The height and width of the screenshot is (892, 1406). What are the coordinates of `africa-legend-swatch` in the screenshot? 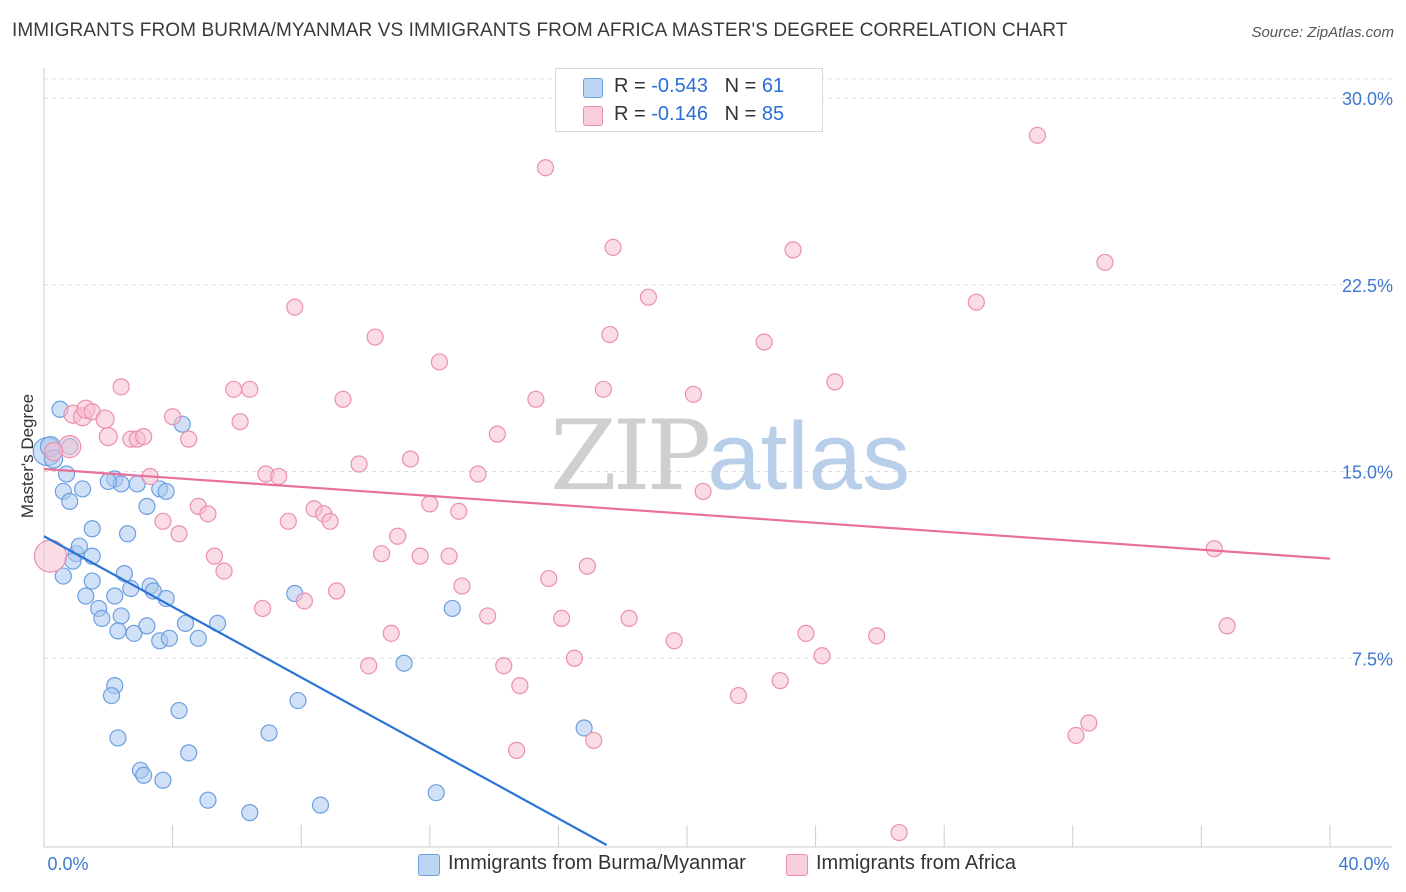 It's located at (797, 865).